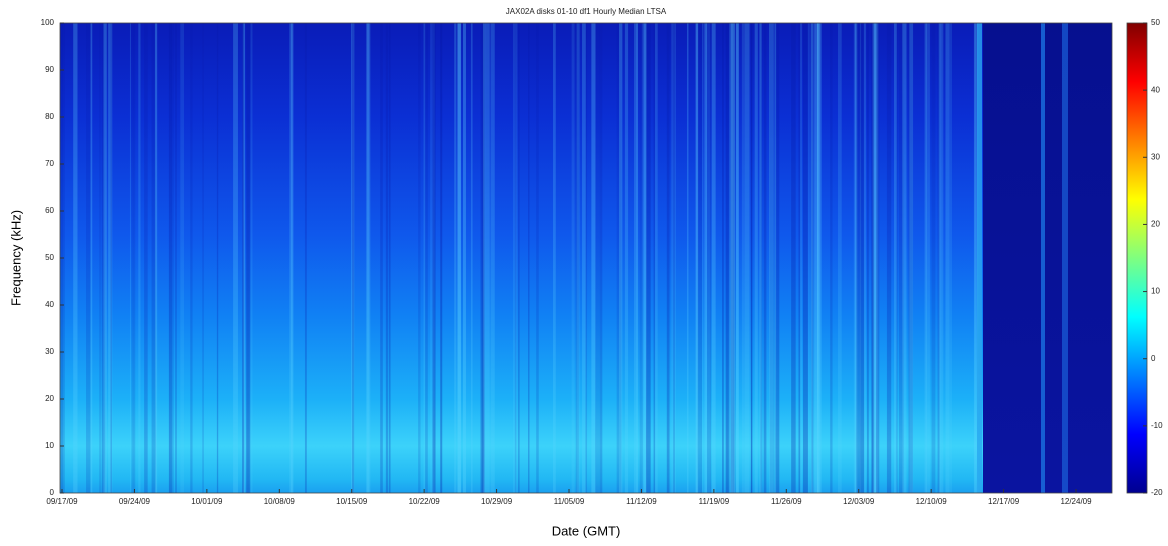  What do you see at coordinates (569, 501) in the screenshot?
I see `x-tick-label: 11/05/09` at bounding box center [569, 501].